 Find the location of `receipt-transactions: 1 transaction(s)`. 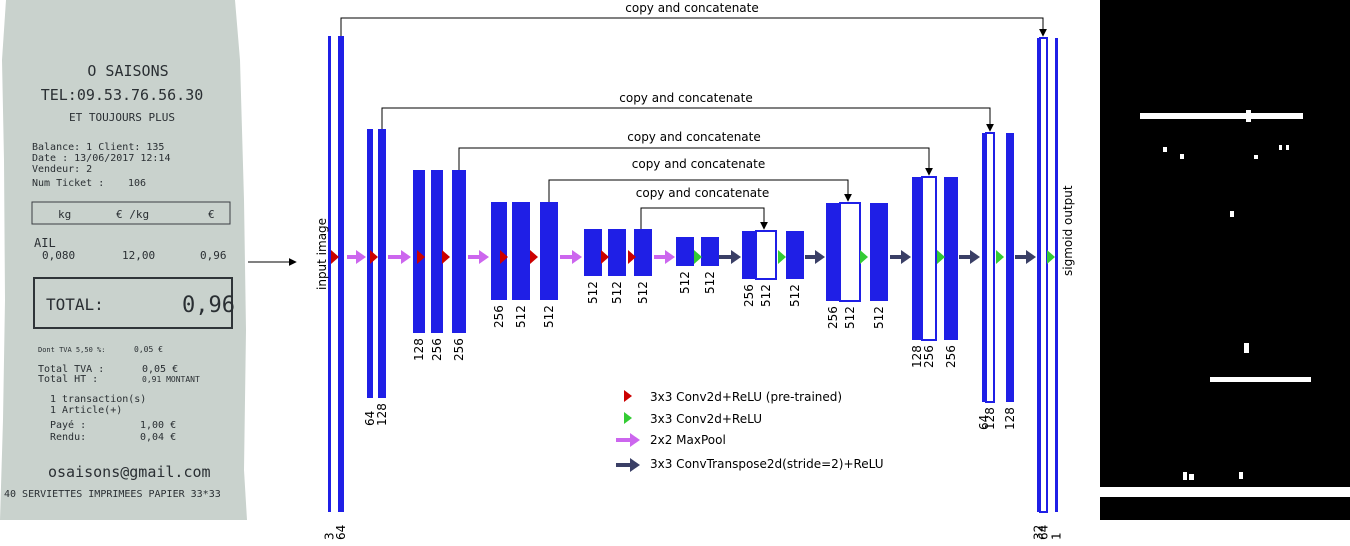

receipt-transactions: 1 transaction(s) is located at coordinates (98, 399).